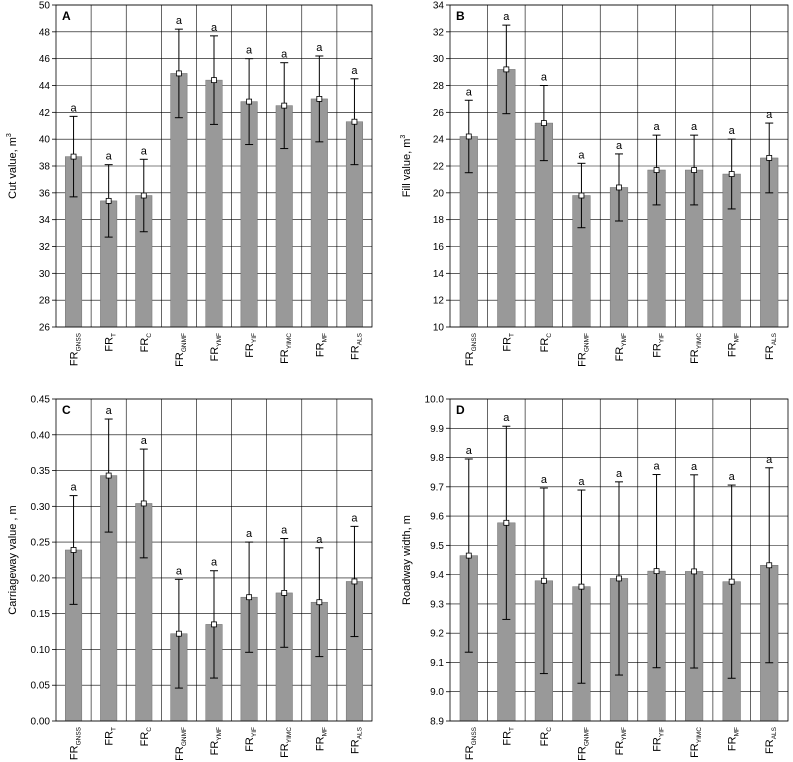 The image size is (793, 762). I want to click on y-tick-label: 10.0, so click(435, 400).